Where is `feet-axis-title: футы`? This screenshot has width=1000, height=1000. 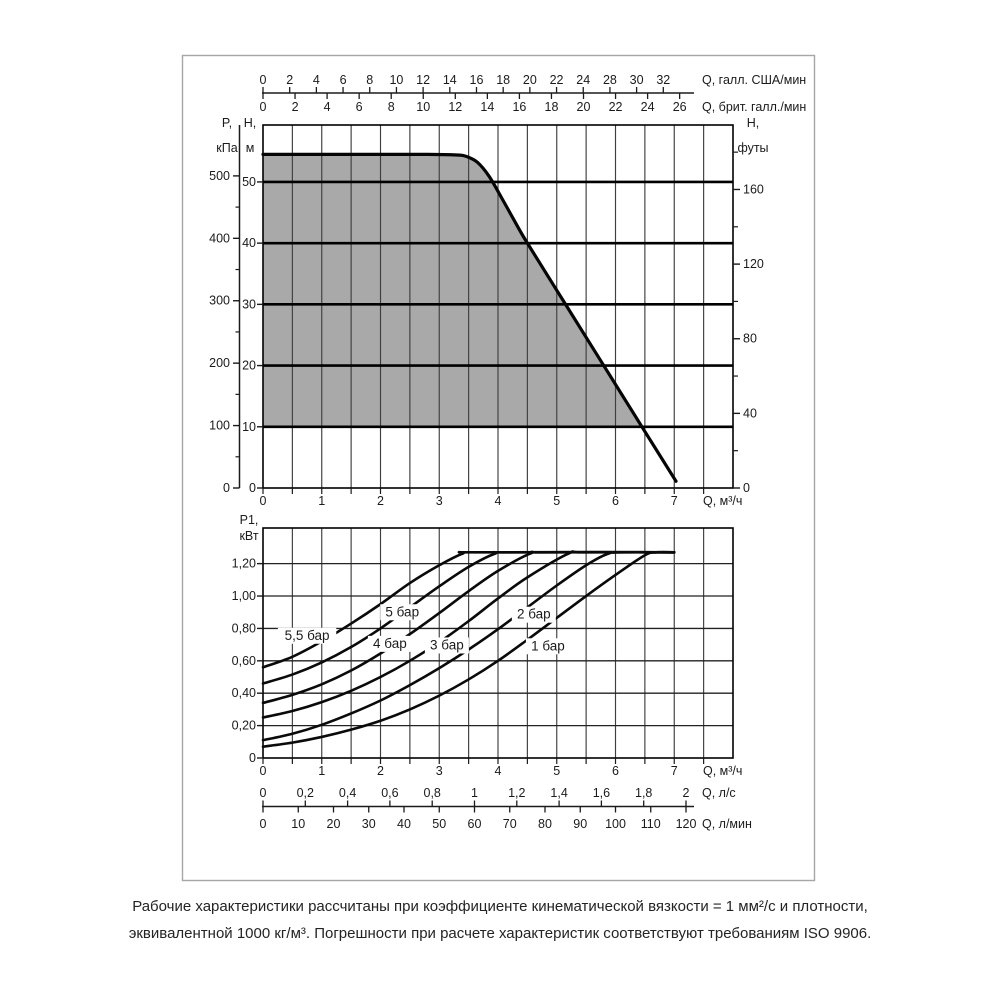 feet-axis-title: футы is located at coordinates (752, 148).